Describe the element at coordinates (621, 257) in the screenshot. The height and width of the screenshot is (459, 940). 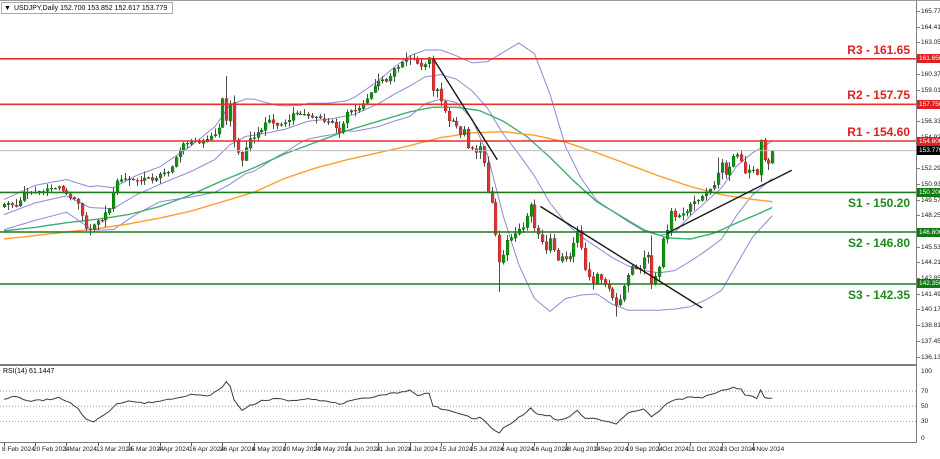
I see `shallow-descending-trendline` at that location.